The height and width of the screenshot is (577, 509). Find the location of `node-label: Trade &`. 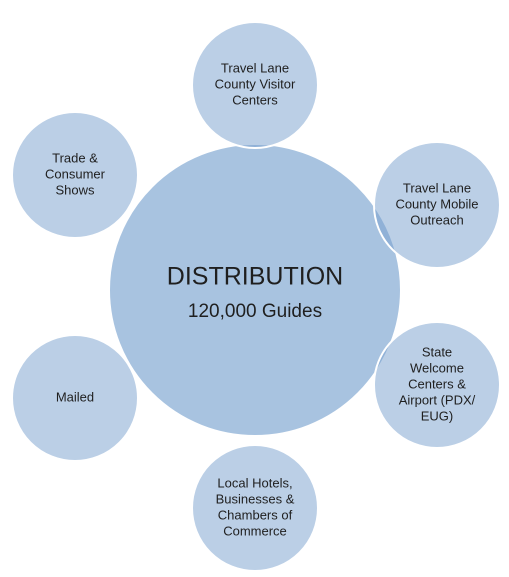

node-label: Trade & is located at coordinates (75, 157).